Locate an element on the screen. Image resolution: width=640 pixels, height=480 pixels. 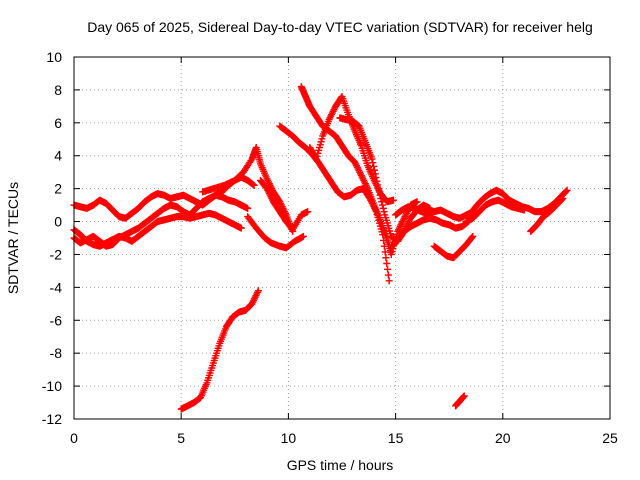
series-track-p is located at coordinates (547, 215).